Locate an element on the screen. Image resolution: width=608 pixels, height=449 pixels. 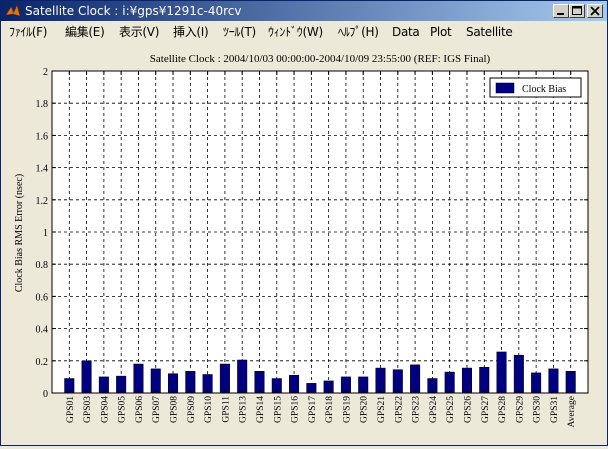
window-title: Satellite Clock : i:¥gps¥1291c-40rcv is located at coordinates (133, 11).